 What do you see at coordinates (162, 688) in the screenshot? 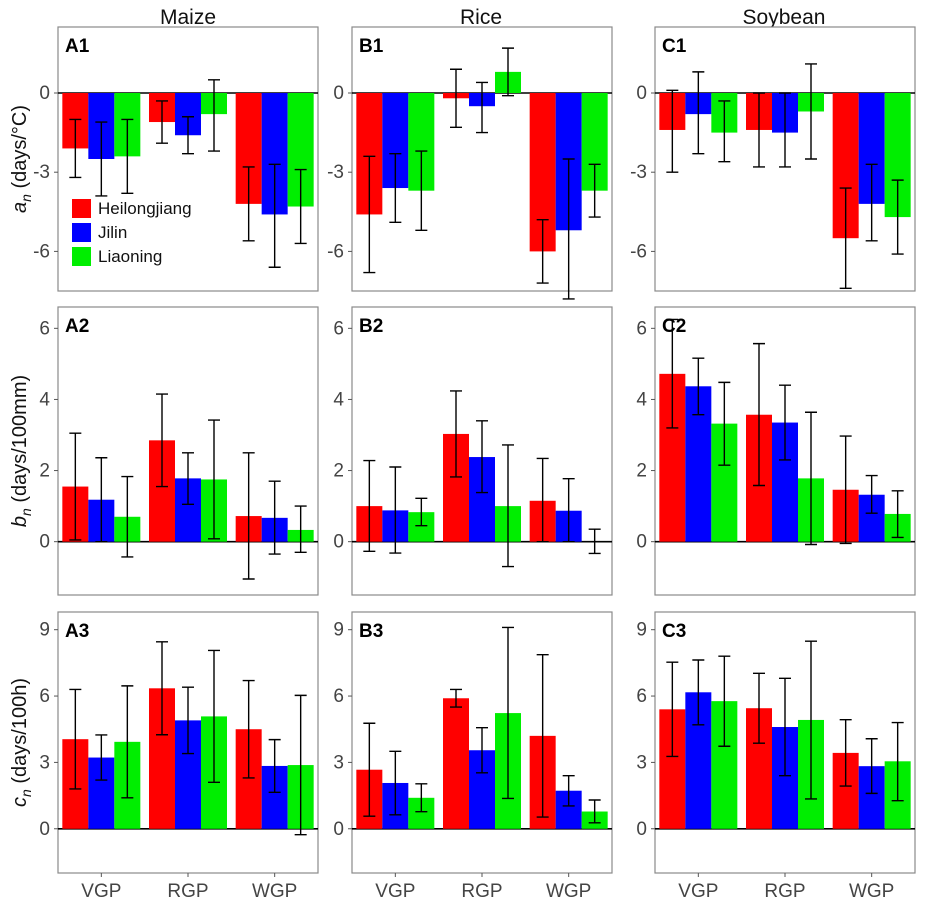
I see `error-bar-A3-heilongjiang-rgp` at bounding box center [162, 688].